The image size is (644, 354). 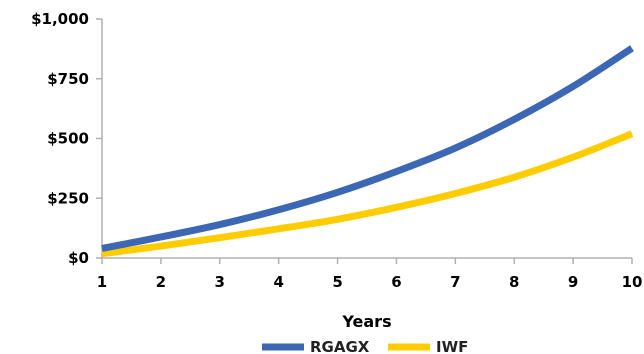 I want to click on y-tick-label: $250, so click(x=68, y=198).